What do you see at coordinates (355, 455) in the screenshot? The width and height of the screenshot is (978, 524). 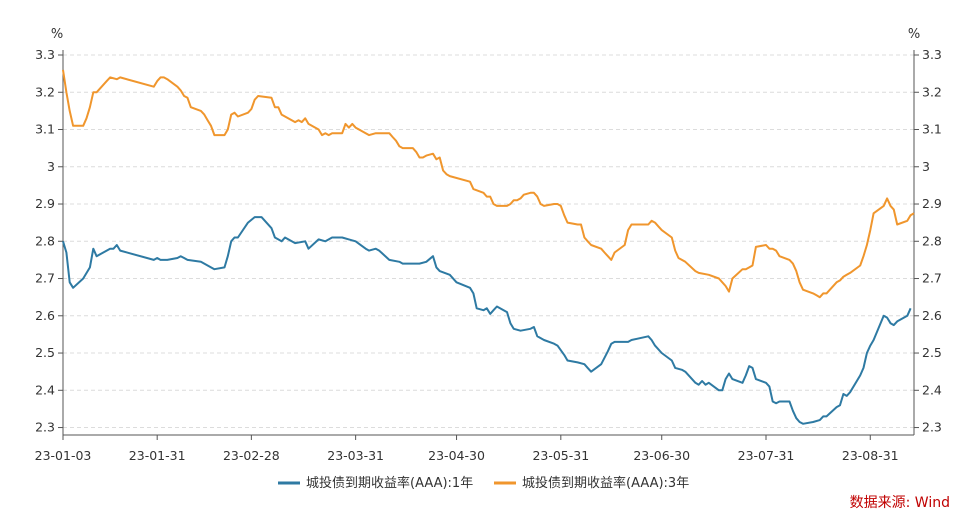 I see `x-tick-label: 23-03-31` at bounding box center [355, 455].